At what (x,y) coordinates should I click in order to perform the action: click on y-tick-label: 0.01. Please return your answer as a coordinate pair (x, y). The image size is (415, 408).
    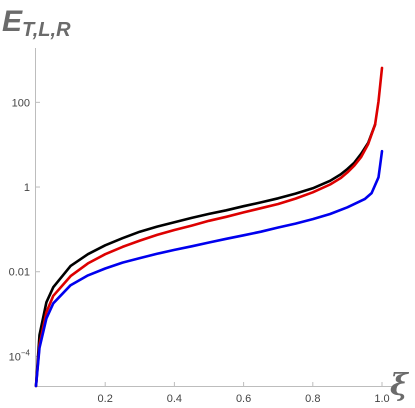
    Looking at the image, I should click on (19, 273).